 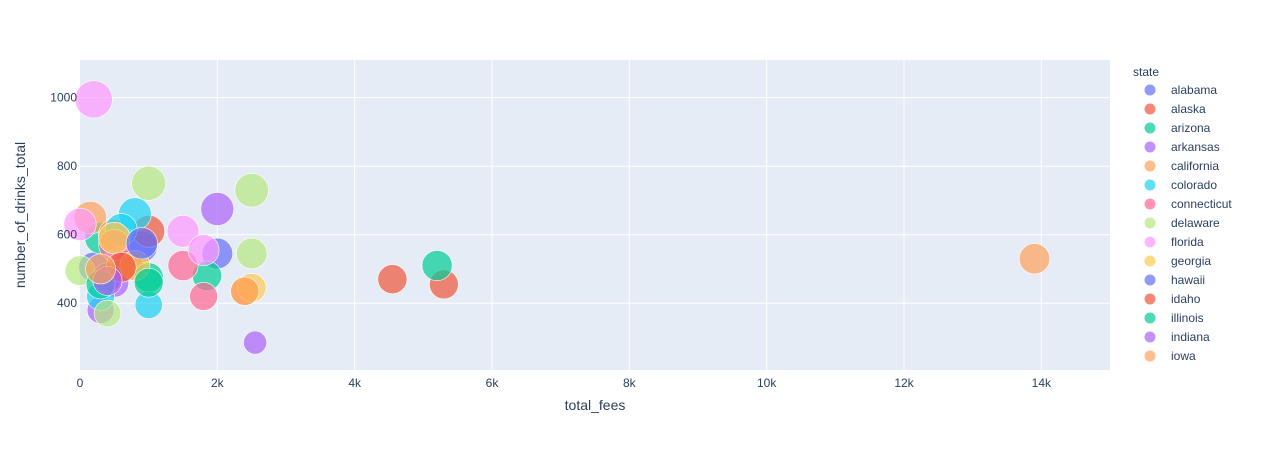 I want to click on legend-label-arizona: arizona, so click(x=1191, y=128).